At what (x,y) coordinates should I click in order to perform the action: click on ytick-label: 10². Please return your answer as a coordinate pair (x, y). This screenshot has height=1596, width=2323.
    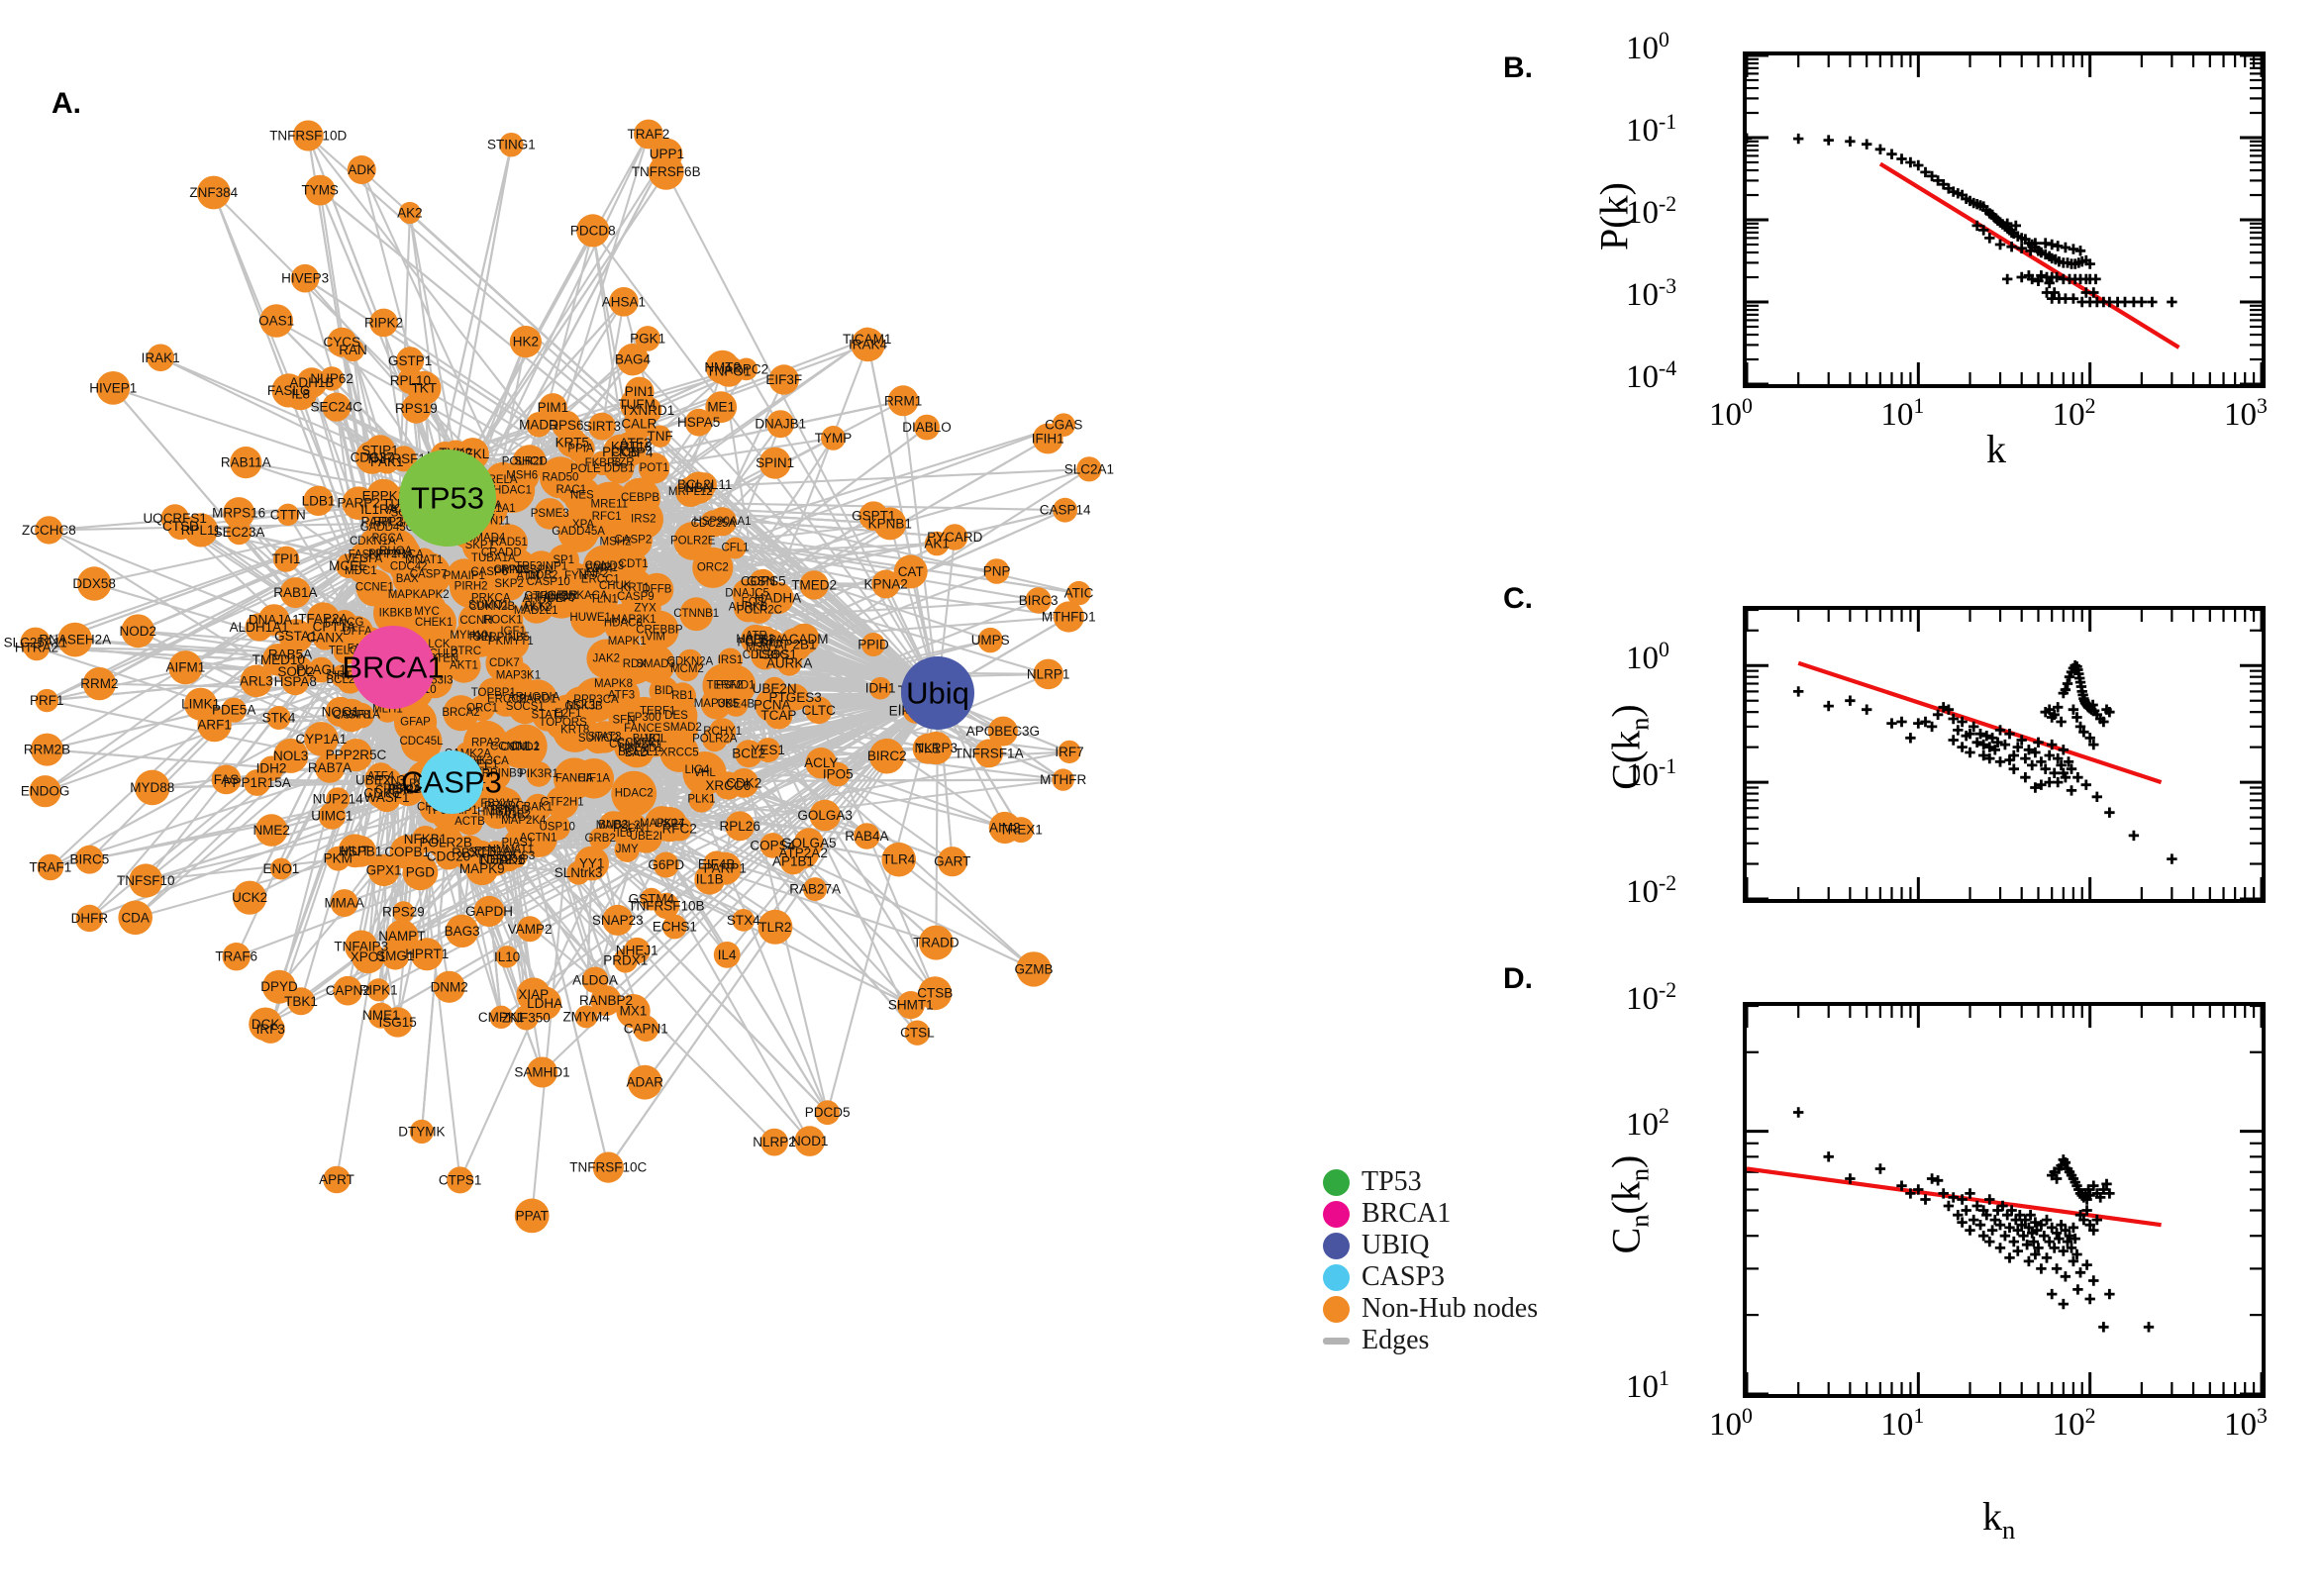
    Looking at the image, I should click on (1647, 1123).